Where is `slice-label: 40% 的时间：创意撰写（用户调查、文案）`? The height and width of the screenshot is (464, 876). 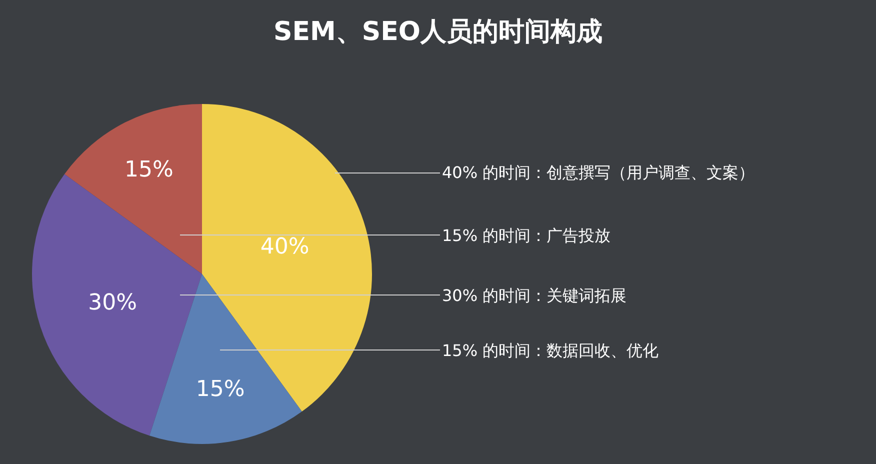 slice-label: 40% 的时间：创意撰写（用户调查、文案） is located at coordinates (598, 172).